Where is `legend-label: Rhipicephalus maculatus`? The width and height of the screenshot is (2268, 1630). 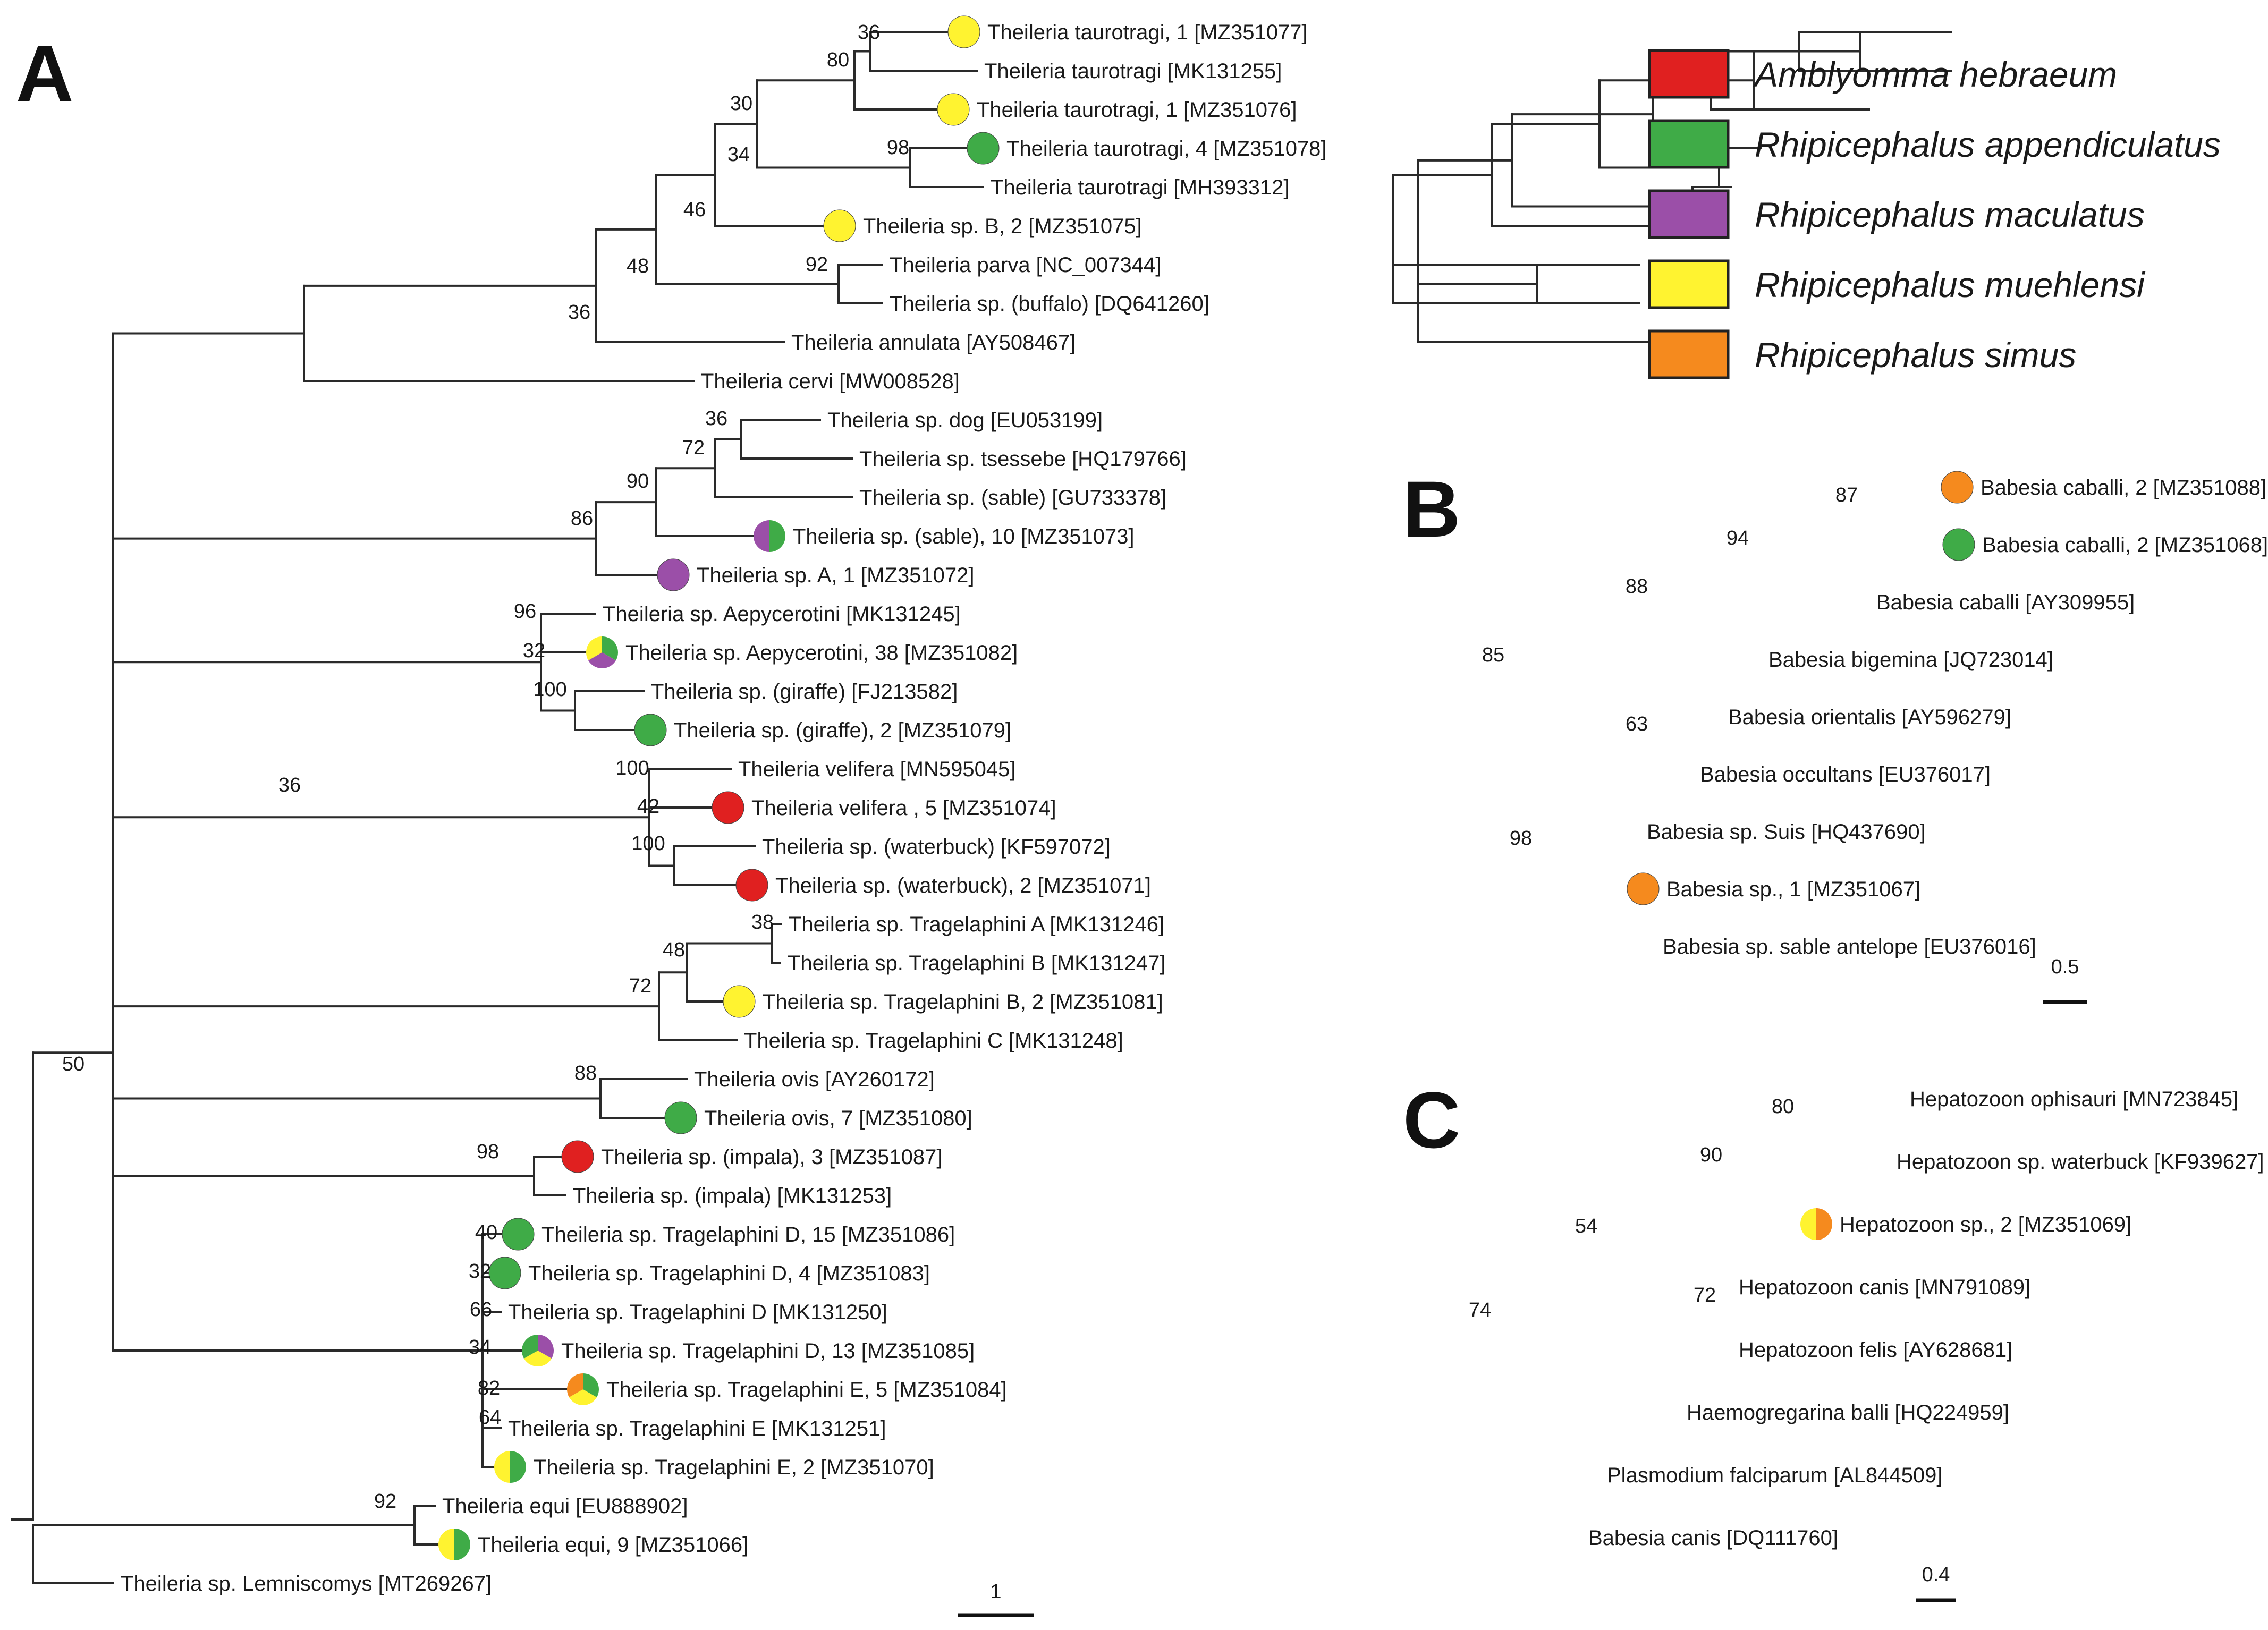
legend-label: Rhipicephalus maculatus is located at coordinates (1950, 214).